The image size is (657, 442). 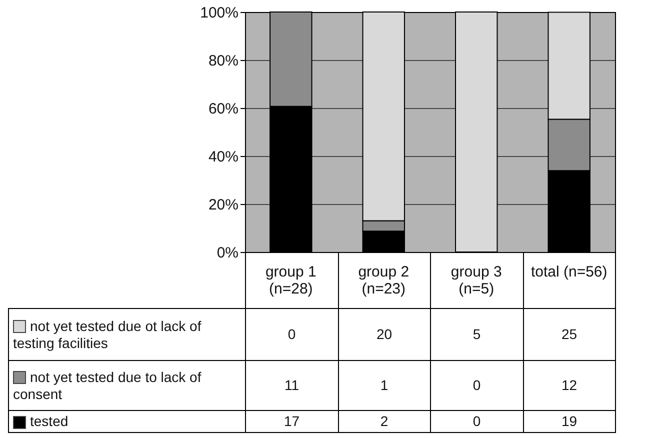 What do you see at coordinates (223, 109) in the screenshot?
I see `y-tick-label: 60%` at bounding box center [223, 109].